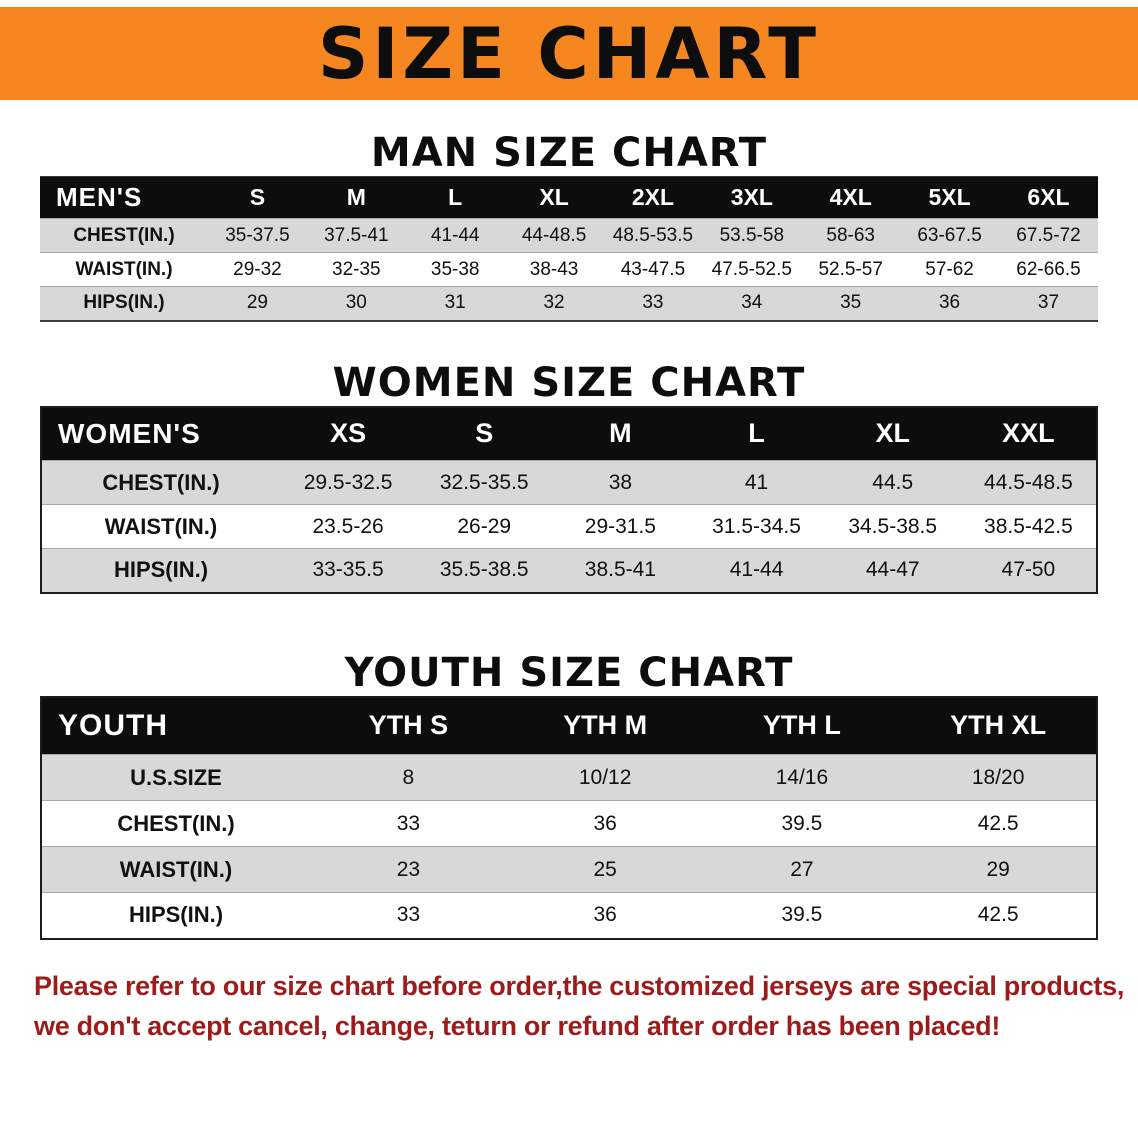  Describe the element at coordinates (653, 235) in the screenshot. I see `men-size-value: 48.5-53.5` at that location.